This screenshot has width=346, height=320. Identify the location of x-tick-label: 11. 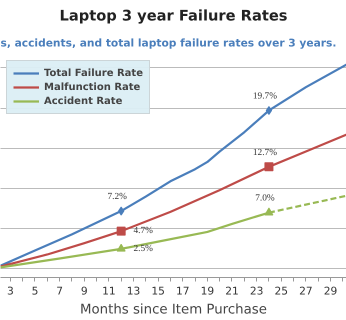
(109, 291).